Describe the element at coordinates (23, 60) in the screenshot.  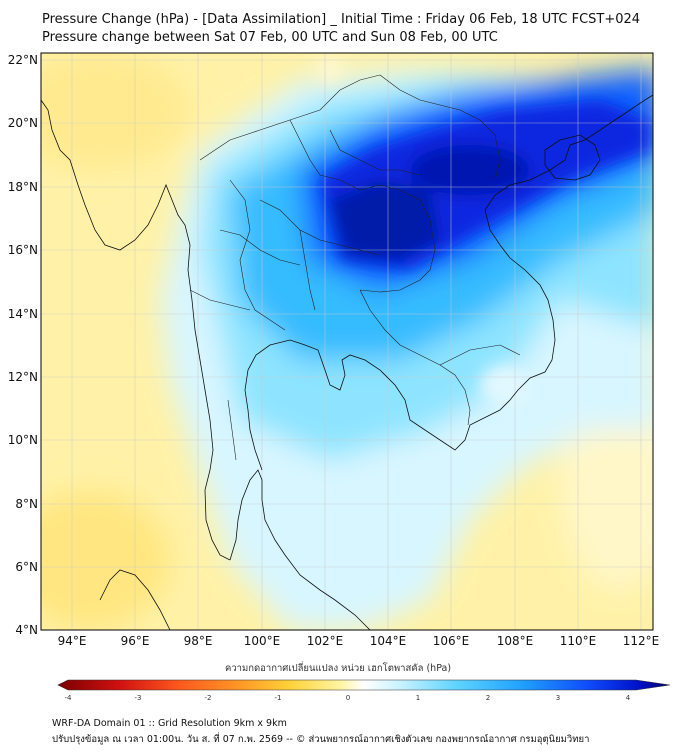
I see `lat-label: 22°N` at that location.